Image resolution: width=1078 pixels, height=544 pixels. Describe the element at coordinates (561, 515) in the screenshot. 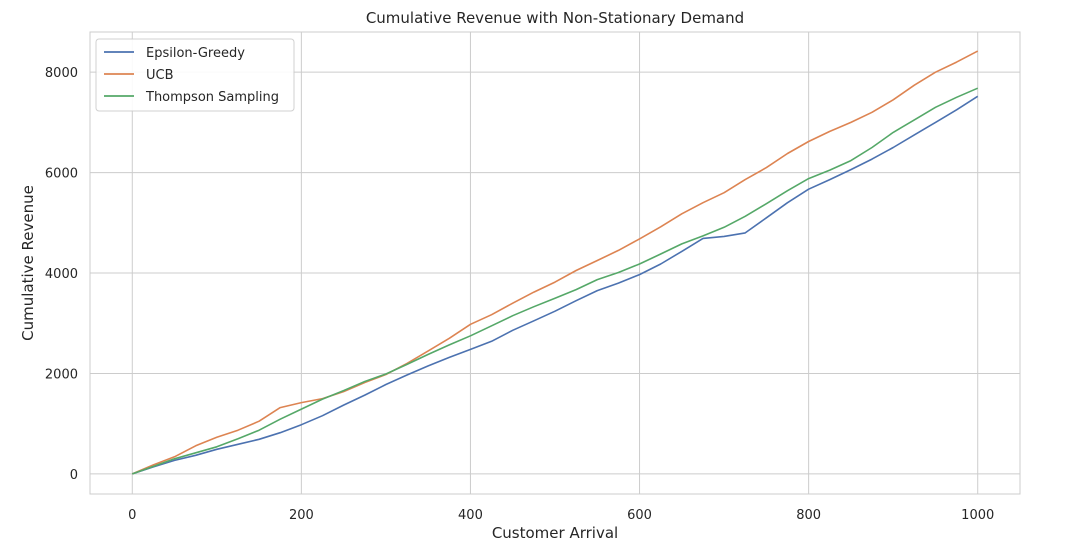

I see `x-tick-labels: 0 200 400 600 800 1000` at that location.